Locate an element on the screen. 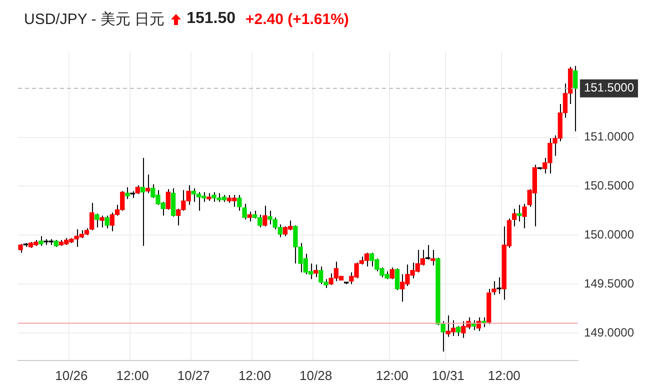 Image resolution: width=646 pixels, height=392 pixels. text: 151.50 is located at coordinates (211, 19).